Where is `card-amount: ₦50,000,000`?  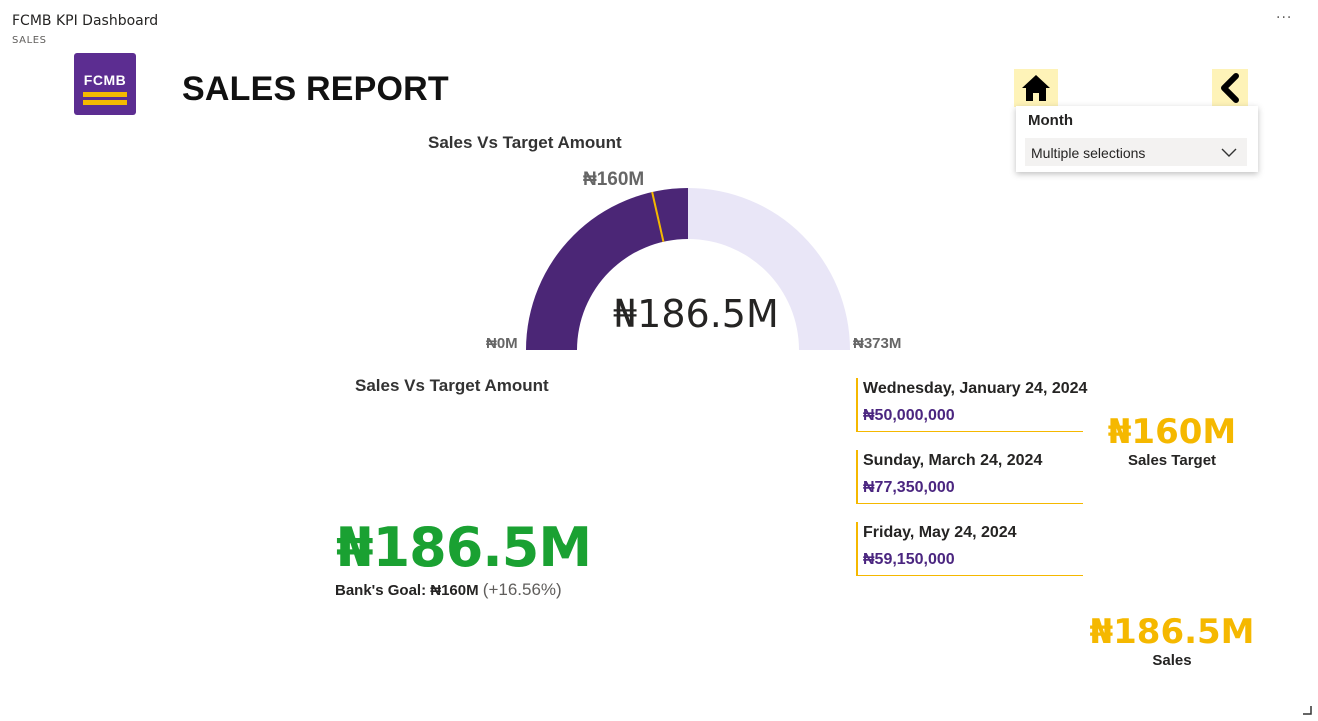 card-amount: ₦50,000,000 is located at coordinates (909, 415).